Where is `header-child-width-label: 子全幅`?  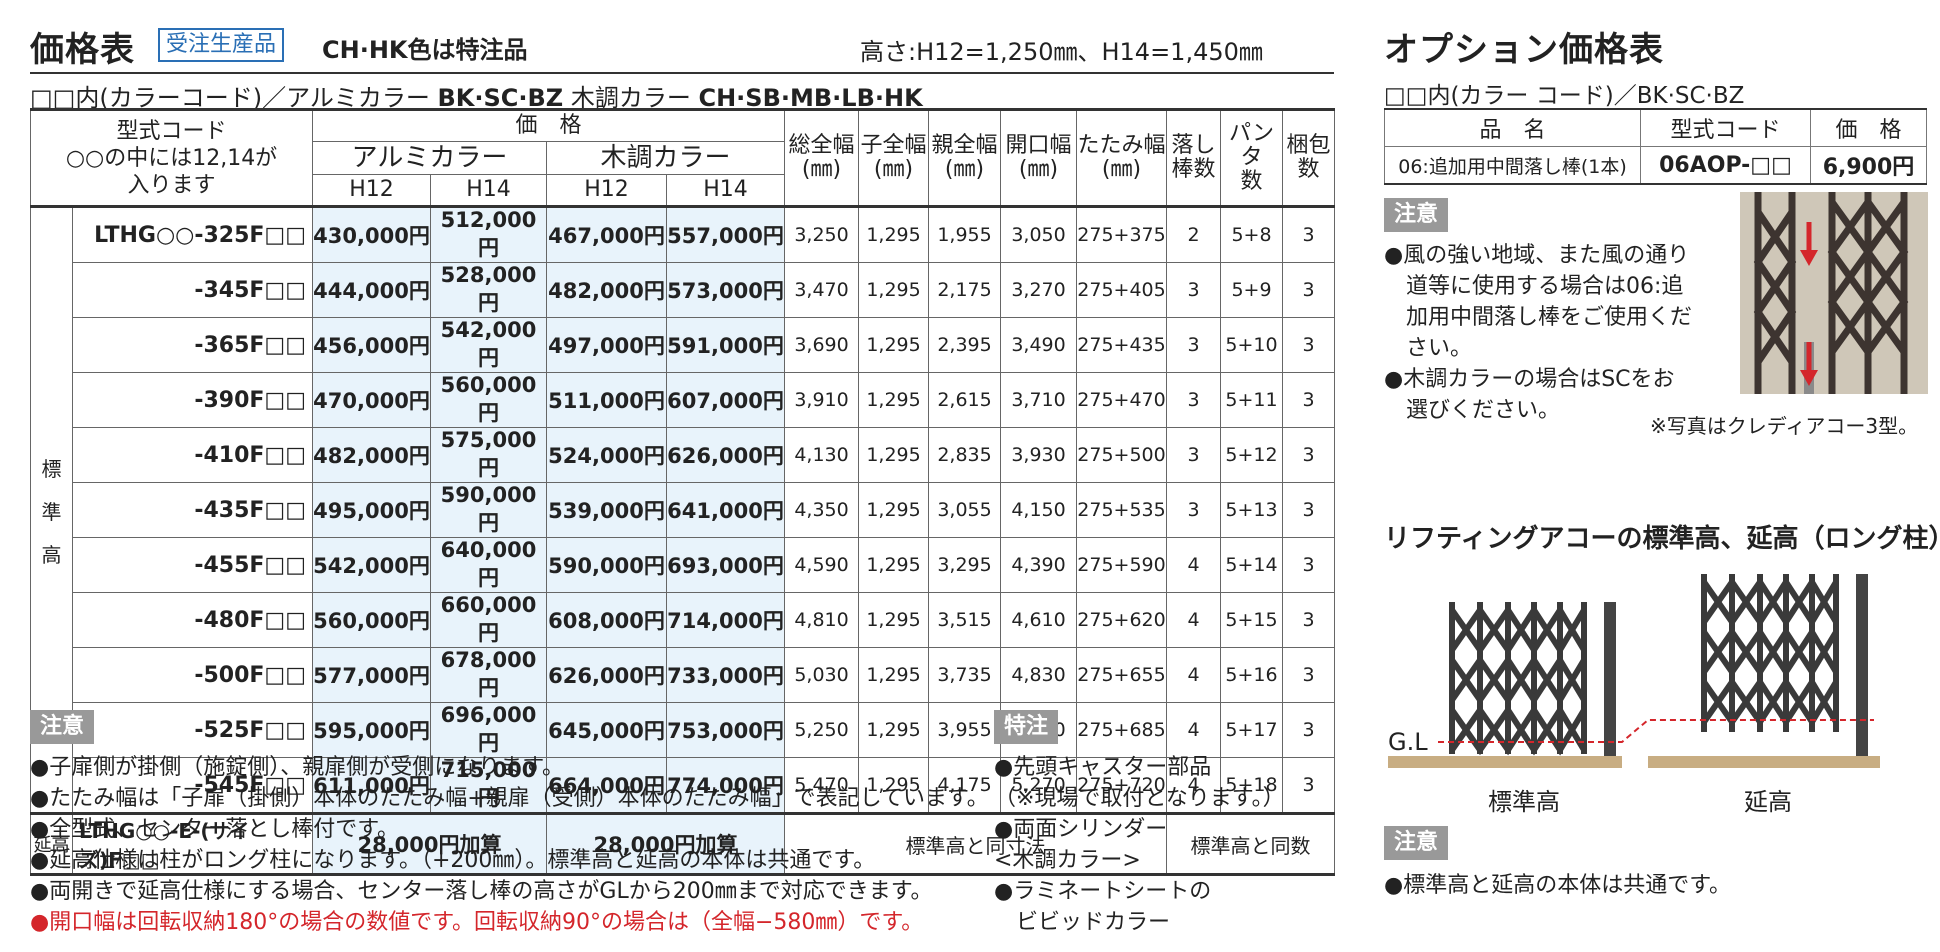 header-child-width-label: 子全幅 is located at coordinates (893, 145).